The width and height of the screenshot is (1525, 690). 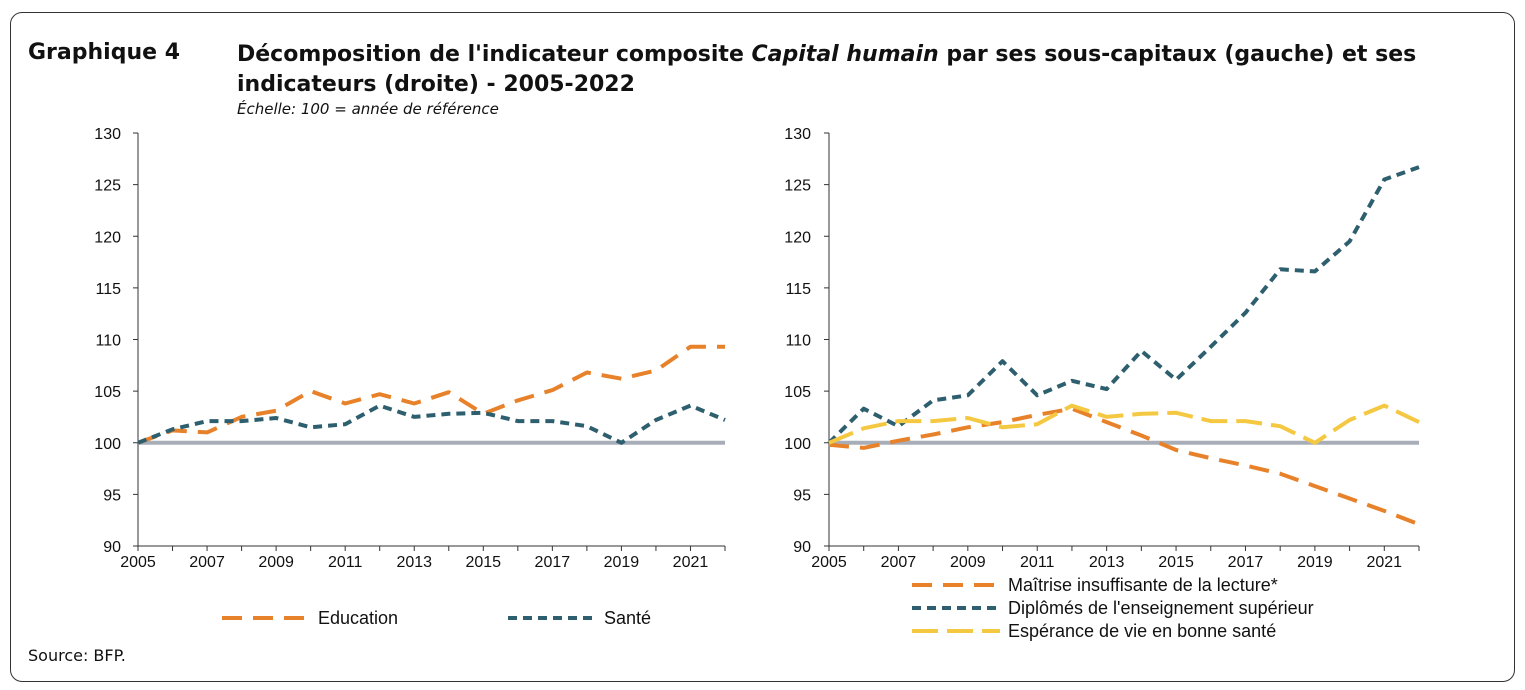 What do you see at coordinates (358, 618) in the screenshot?
I see `chart1-legend-label: Education` at bounding box center [358, 618].